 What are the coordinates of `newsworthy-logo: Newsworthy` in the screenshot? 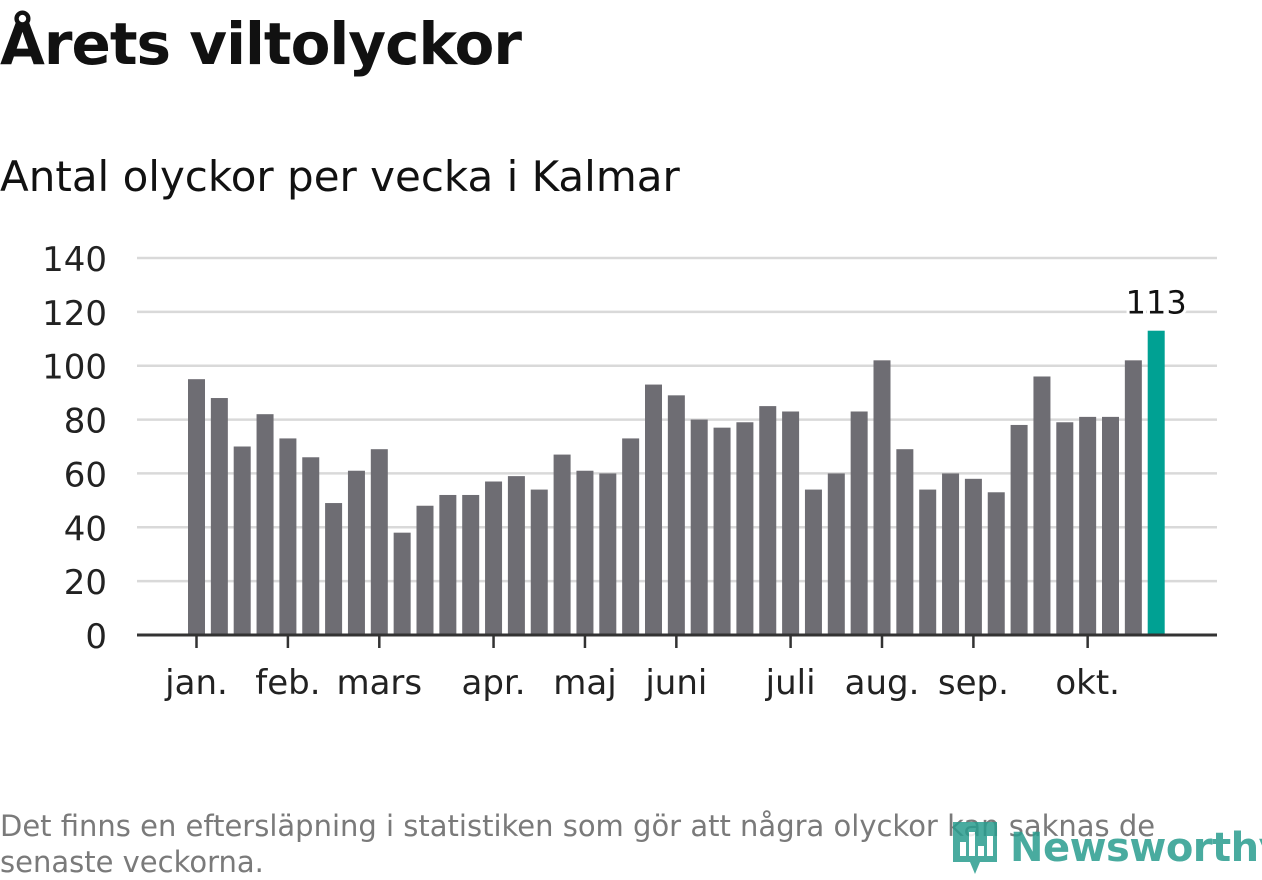 It's located at (1106, 848).